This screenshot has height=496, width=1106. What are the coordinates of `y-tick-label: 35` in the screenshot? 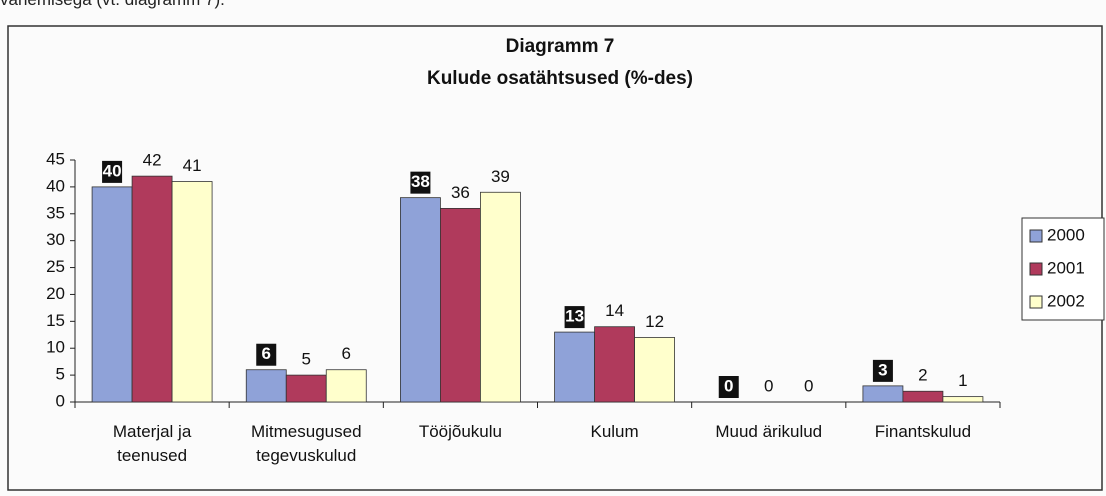 It's located at (55, 212).